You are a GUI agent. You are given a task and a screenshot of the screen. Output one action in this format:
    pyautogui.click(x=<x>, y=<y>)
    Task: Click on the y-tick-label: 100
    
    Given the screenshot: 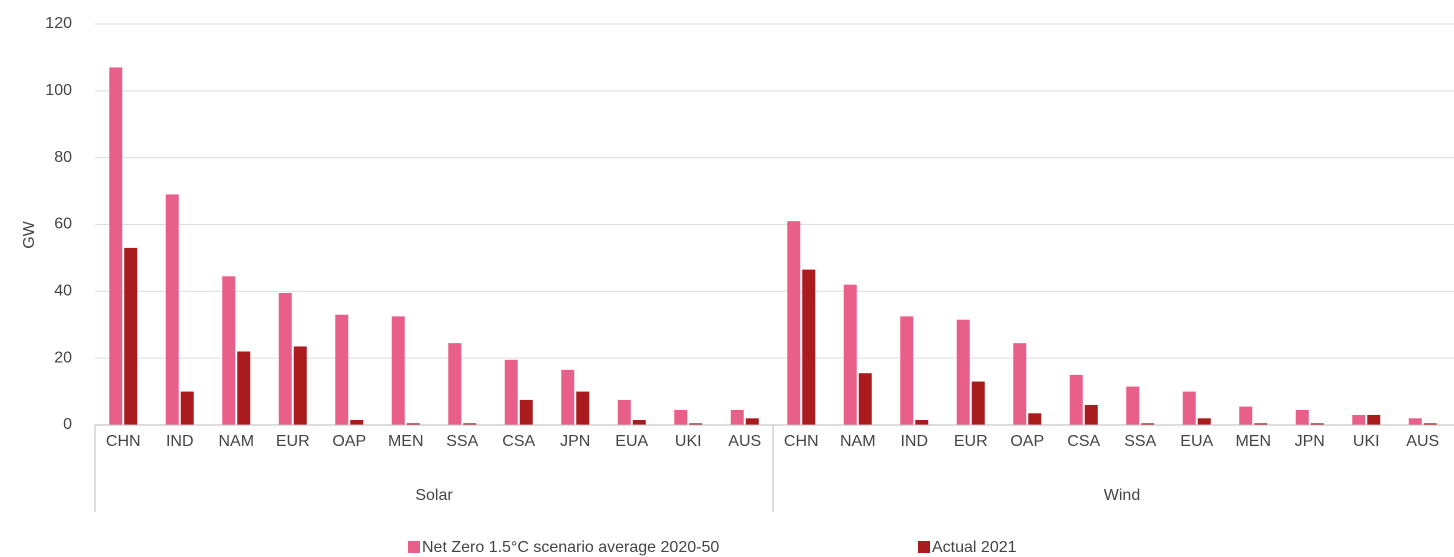 What is the action you would take?
    pyautogui.click(x=58, y=90)
    